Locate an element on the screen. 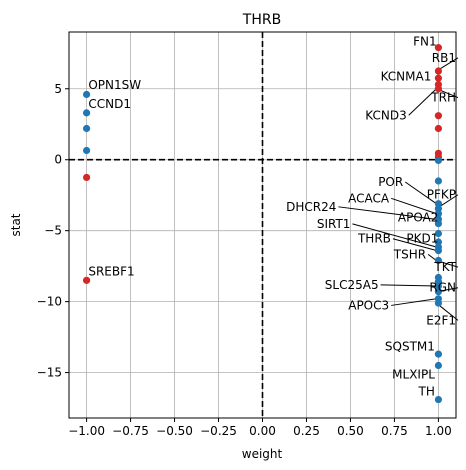  annotation-label: SREBF1 is located at coordinates (111, 271).